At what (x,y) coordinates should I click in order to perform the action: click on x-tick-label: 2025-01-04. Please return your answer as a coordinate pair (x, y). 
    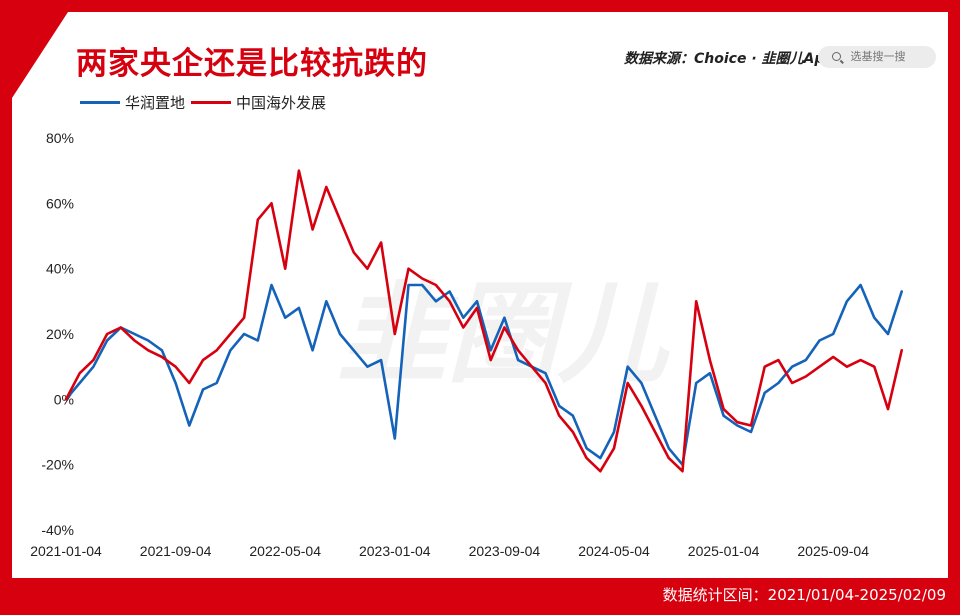
    Looking at the image, I should click on (724, 551).